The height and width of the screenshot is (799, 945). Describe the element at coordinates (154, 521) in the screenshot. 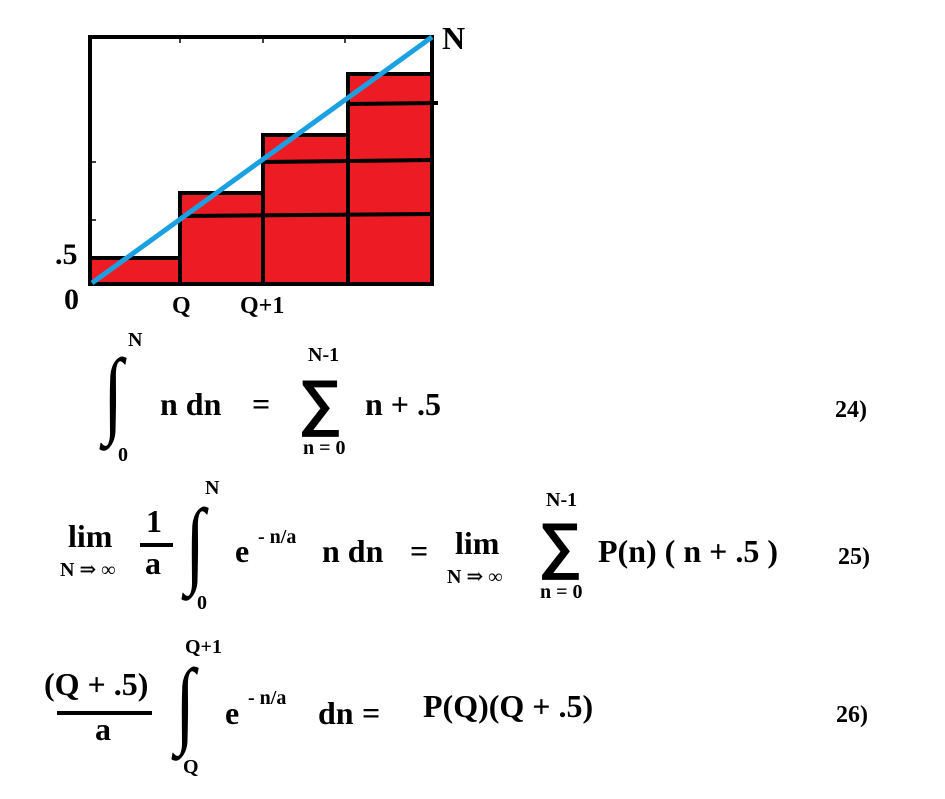

I see `fraction-numerator: 1` at that location.